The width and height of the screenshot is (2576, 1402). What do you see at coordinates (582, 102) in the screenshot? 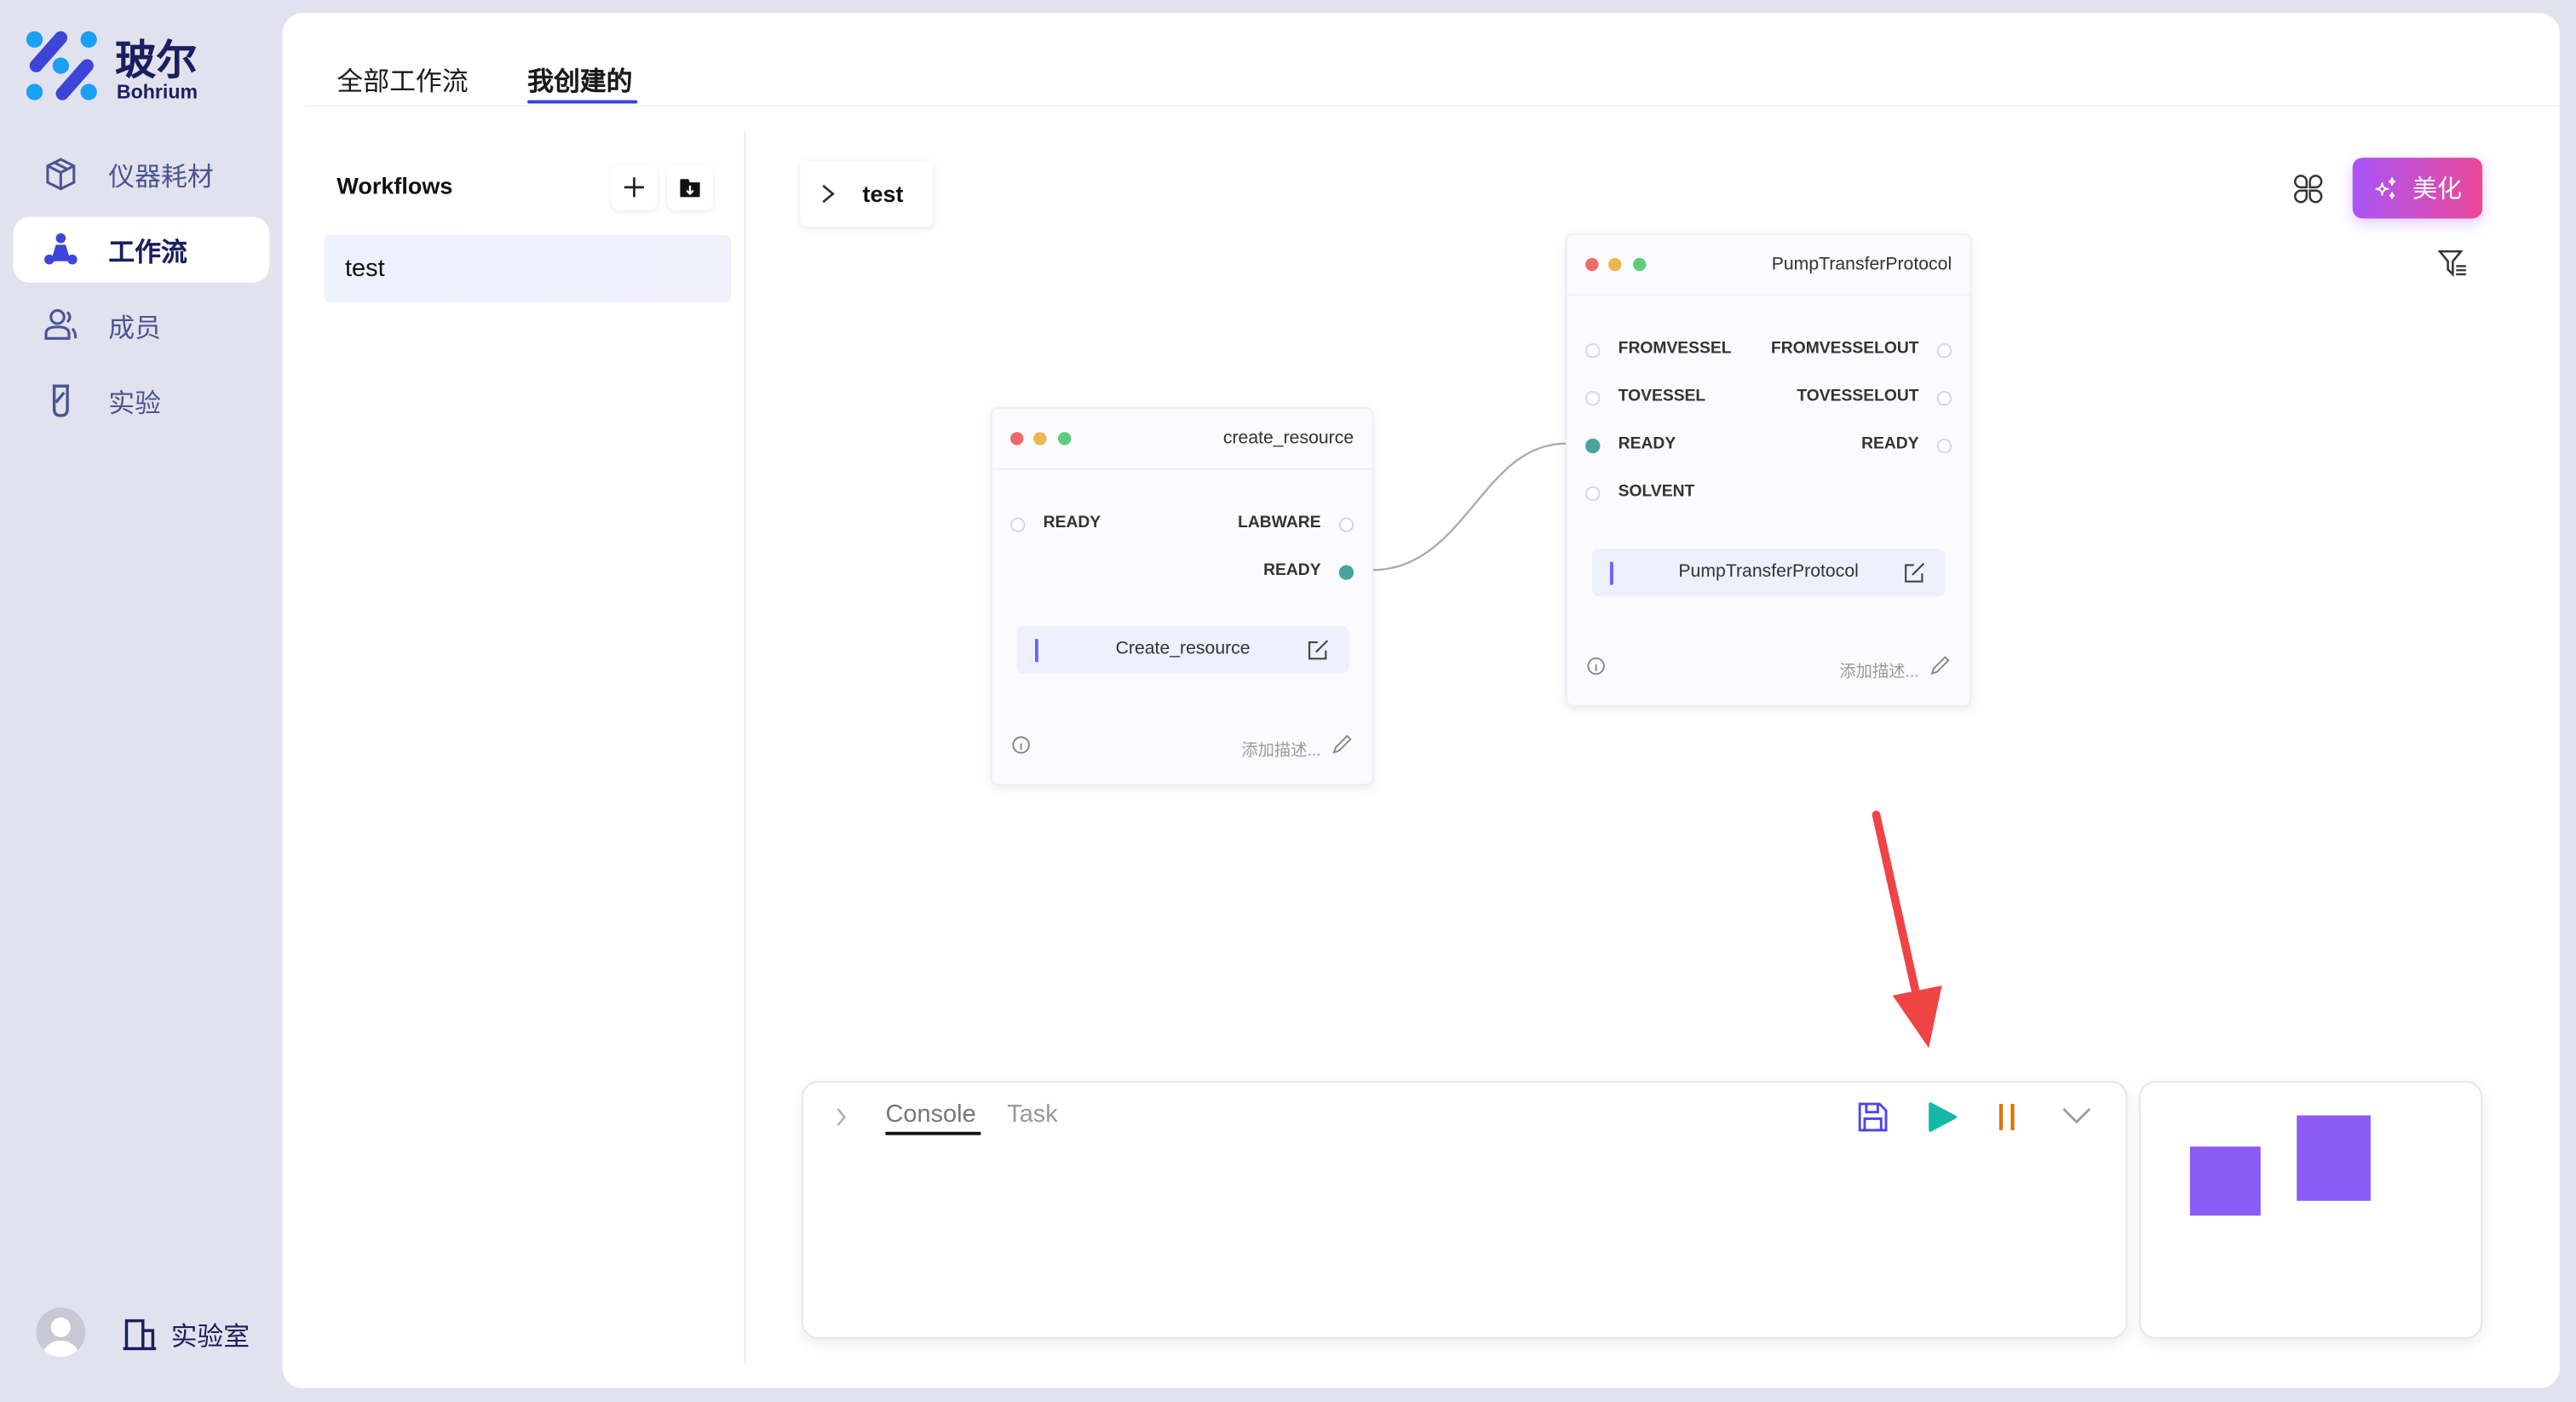
I see `active-tab-underline` at bounding box center [582, 102].